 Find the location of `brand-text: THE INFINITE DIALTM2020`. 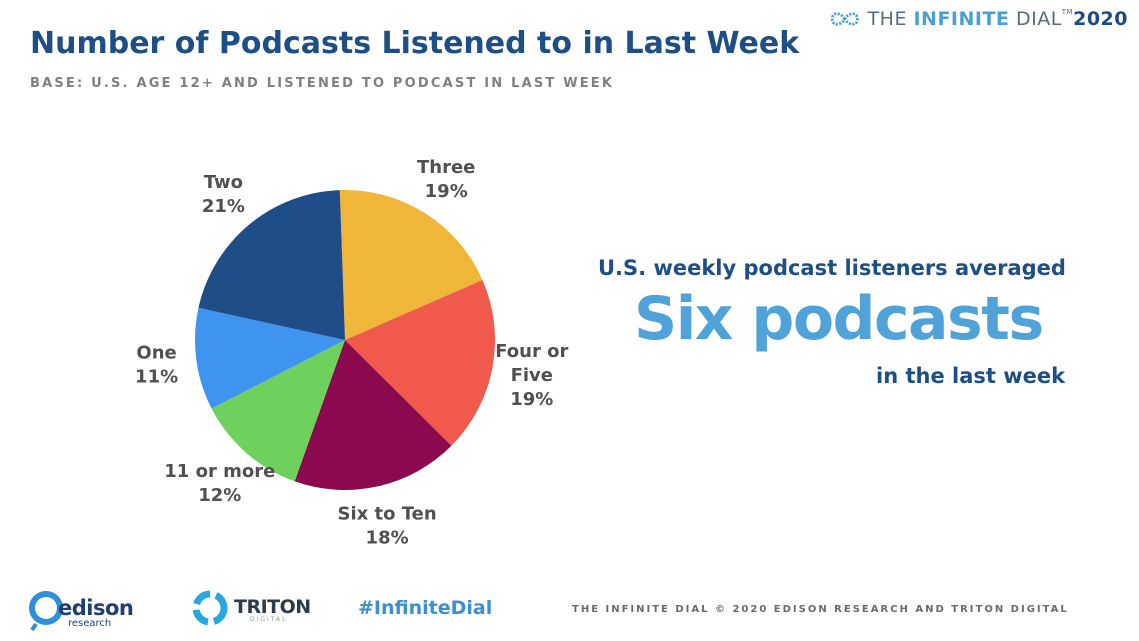

brand-text: THE INFINITE DIALTM2020 is located at coordinates (998, 19).